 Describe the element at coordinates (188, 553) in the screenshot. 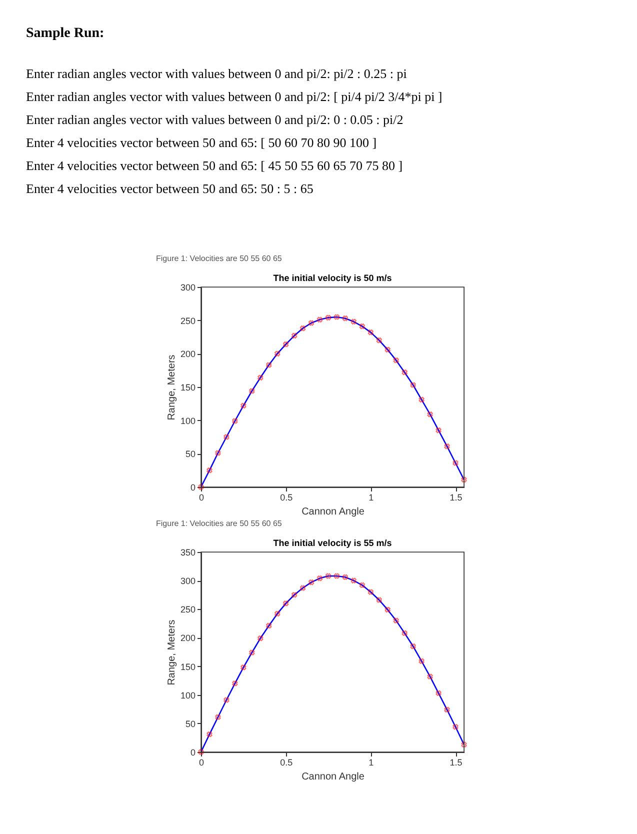

I see `y-tick-label: 350` at that location.